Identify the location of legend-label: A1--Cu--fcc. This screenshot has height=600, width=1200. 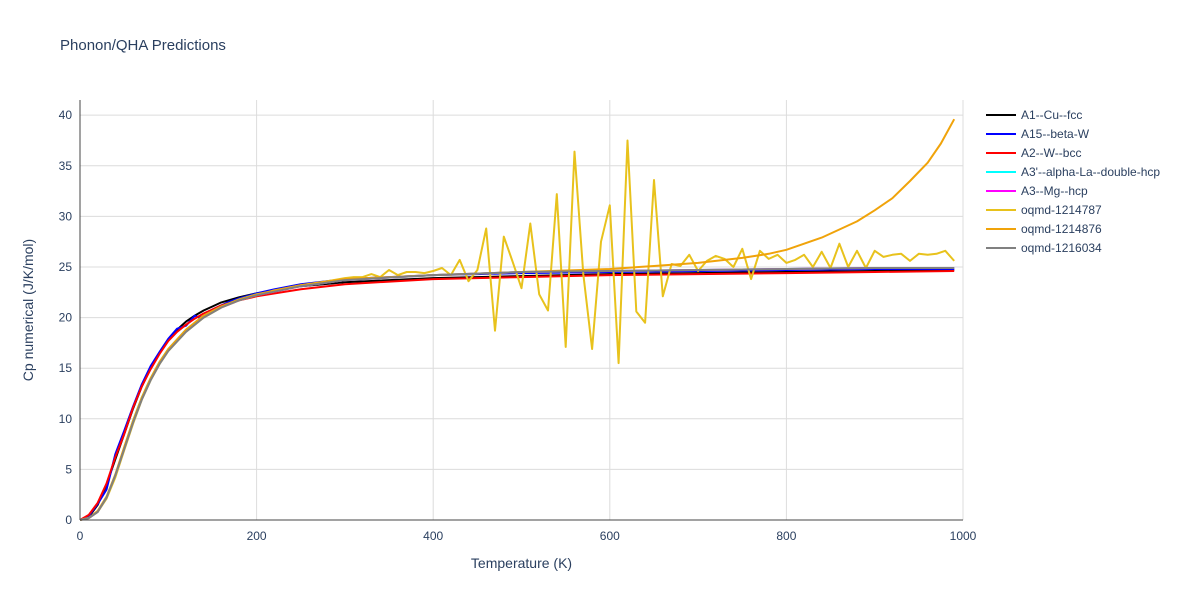
(1051, 115).